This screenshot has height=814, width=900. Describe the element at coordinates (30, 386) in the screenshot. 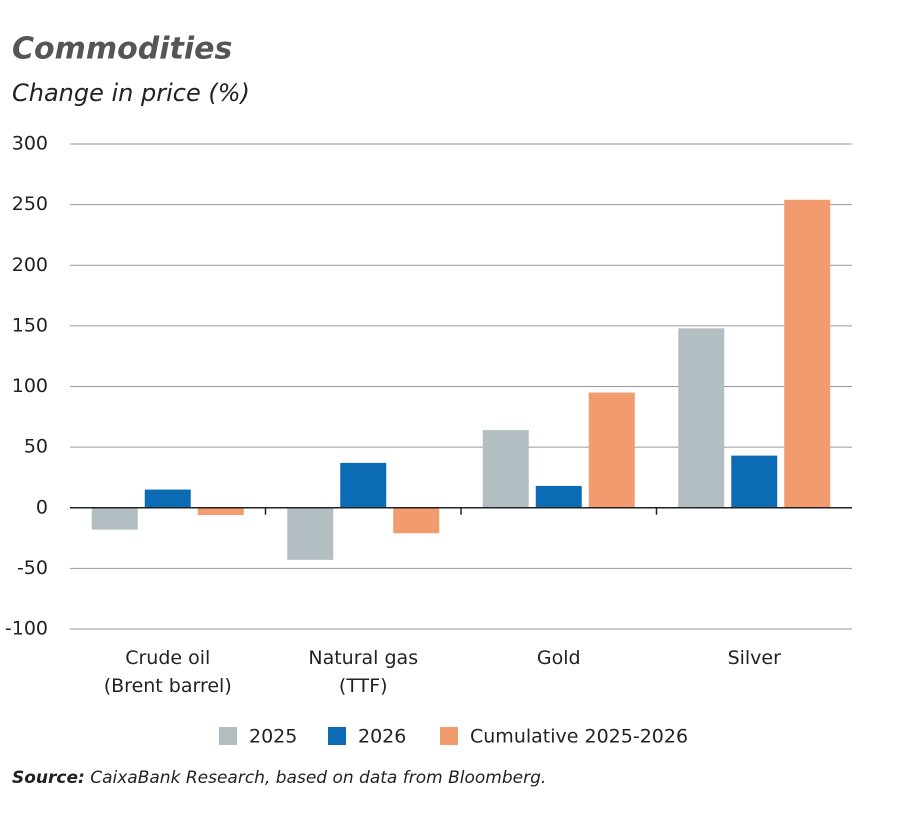

I see `y-tick-label: 100` at that location.